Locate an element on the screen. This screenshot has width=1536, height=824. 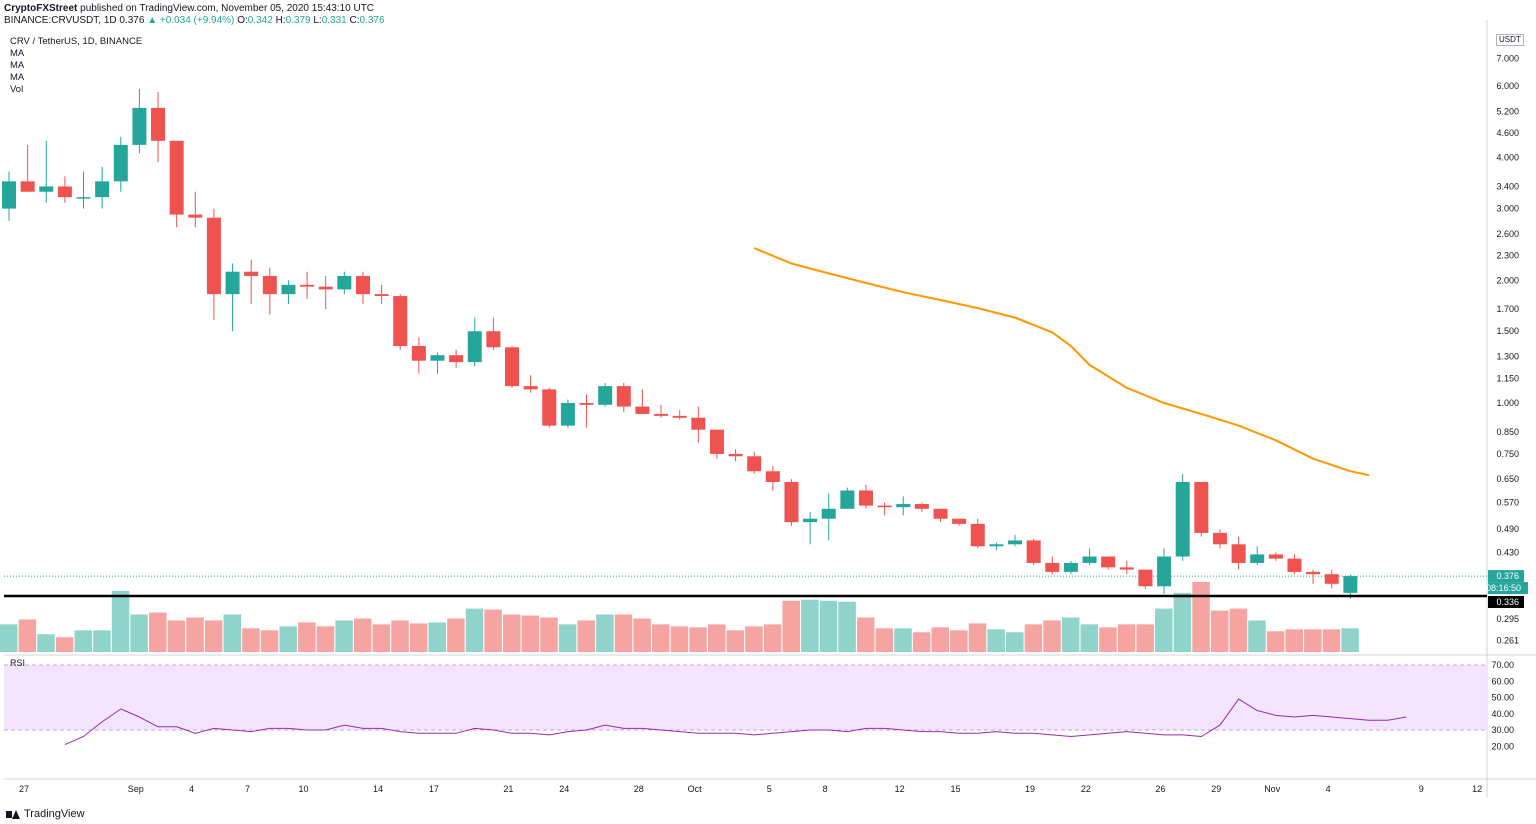
price-axis-label: 2.000 is located at coordinates (1507, 280).